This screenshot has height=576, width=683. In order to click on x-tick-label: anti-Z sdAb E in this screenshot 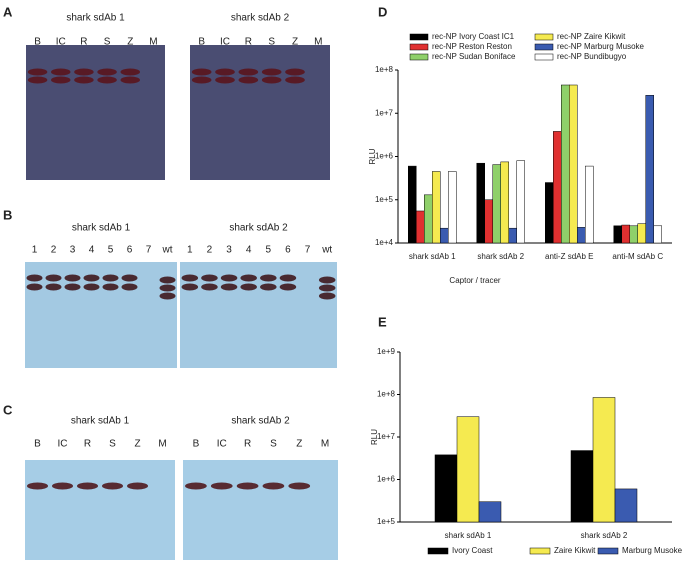, I will do `click(569, 256)`.